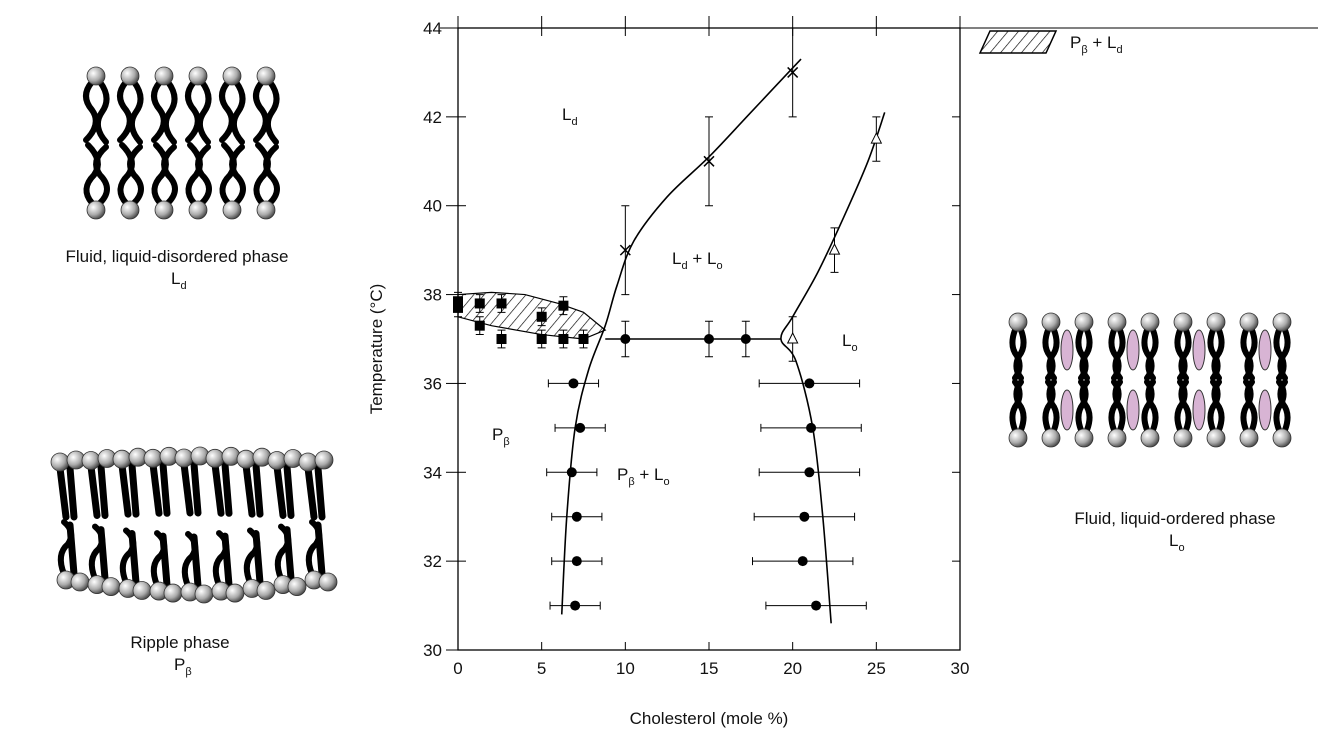  Describe the element at coordinates (574, 122) in the screenshot. I see `subscript: d` at that location.